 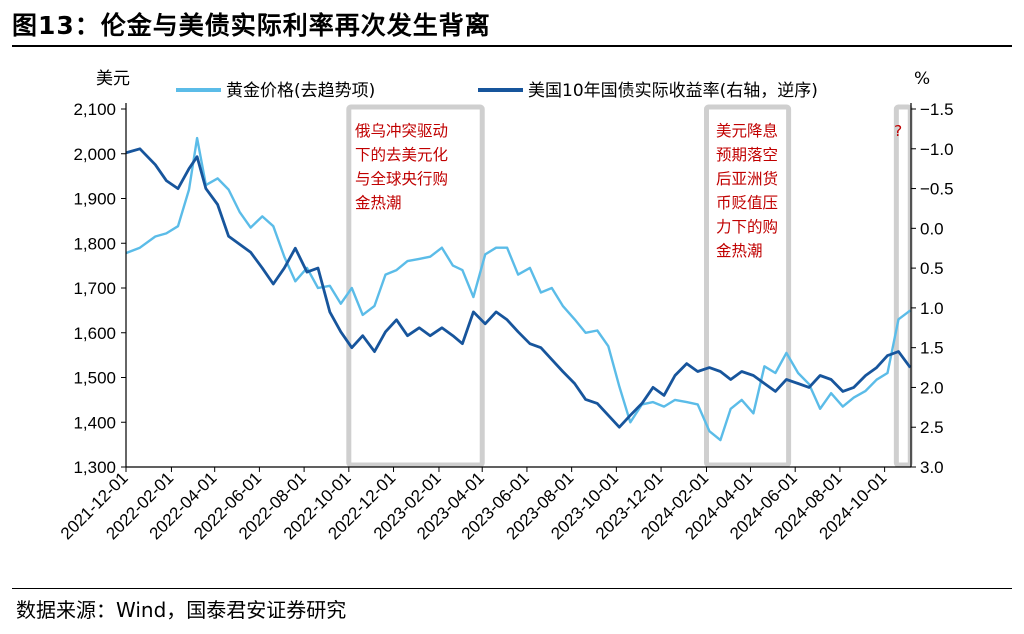 What do you see at coordinates (94, 378) in the screenshot?
I see `left-tick-label: 1,500` at bounding box center [94, 378].